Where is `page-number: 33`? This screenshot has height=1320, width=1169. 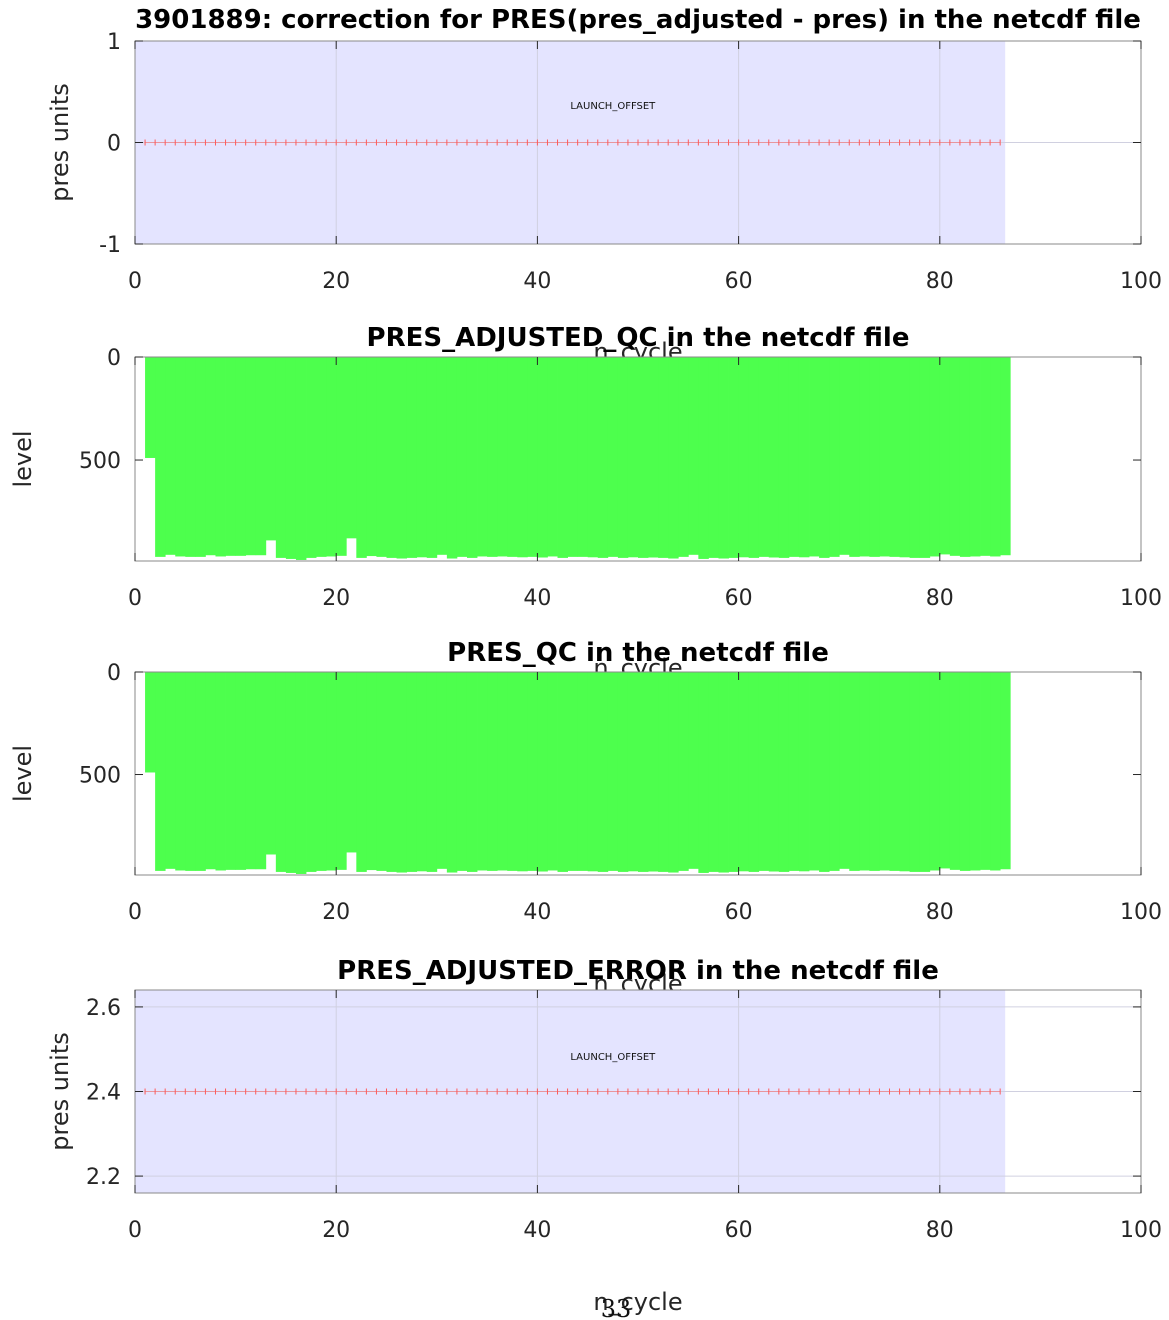 page-number: 33 is located at coordinates (616, 1307).